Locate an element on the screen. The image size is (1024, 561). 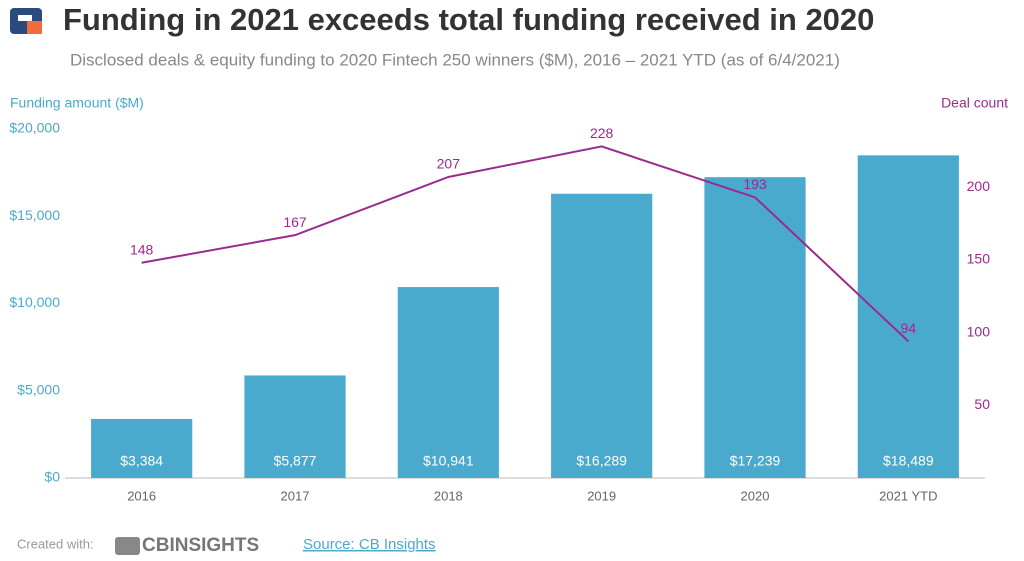
brand-logo: CBINSIGHTS is located at coordinates (187, 545).